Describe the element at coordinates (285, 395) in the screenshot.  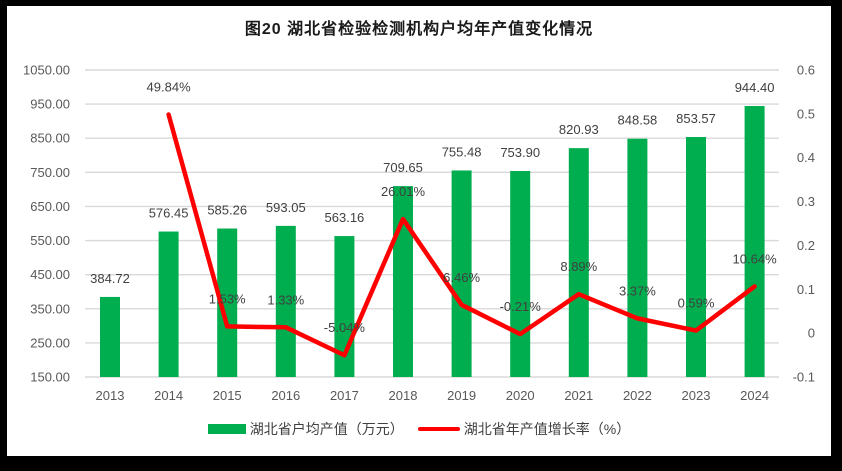
I see `x-axis-label: 2016` at that location.